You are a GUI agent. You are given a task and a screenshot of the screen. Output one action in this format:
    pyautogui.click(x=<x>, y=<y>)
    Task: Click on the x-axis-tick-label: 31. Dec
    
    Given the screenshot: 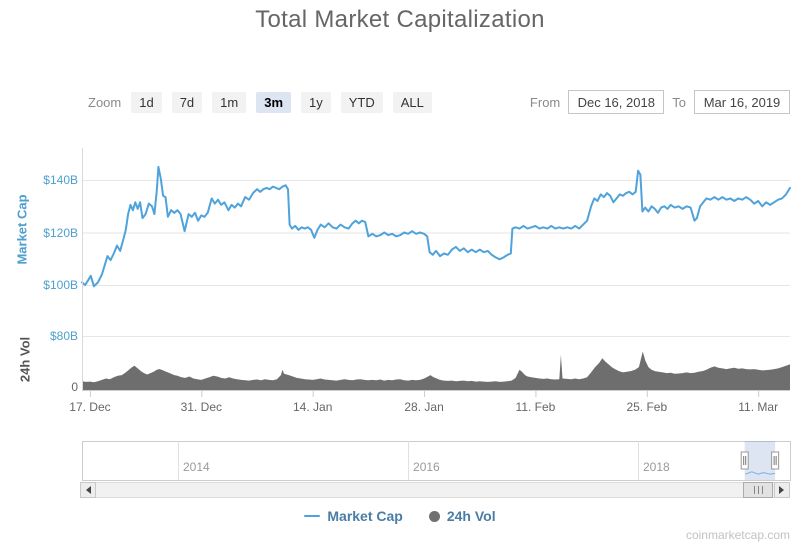 What is the action you would take?
    pyautogui.click(x=201, y=407)
    